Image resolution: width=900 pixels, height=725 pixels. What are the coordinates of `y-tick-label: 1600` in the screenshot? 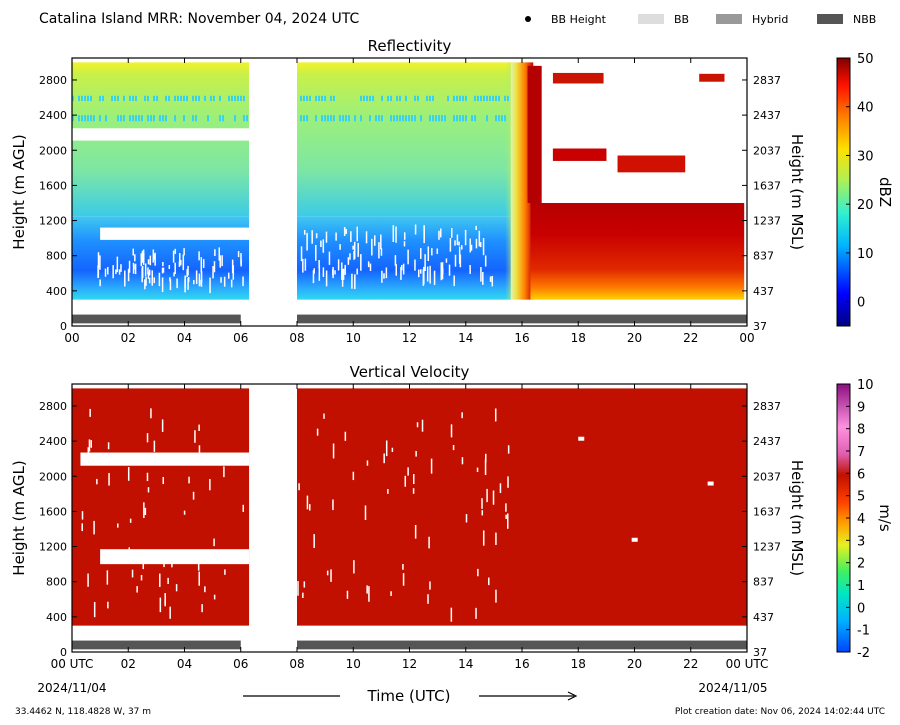 It's located at (53, 511).